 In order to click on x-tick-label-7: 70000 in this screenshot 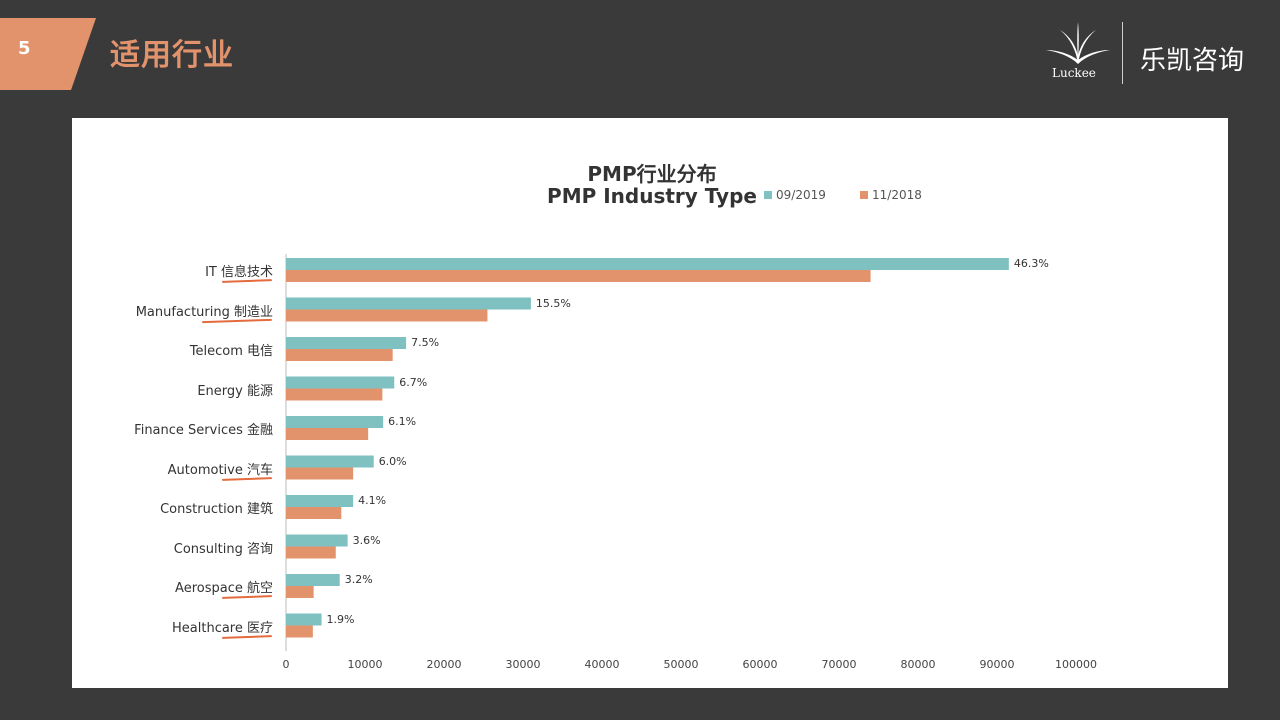, I will do `click(839, 664)`.